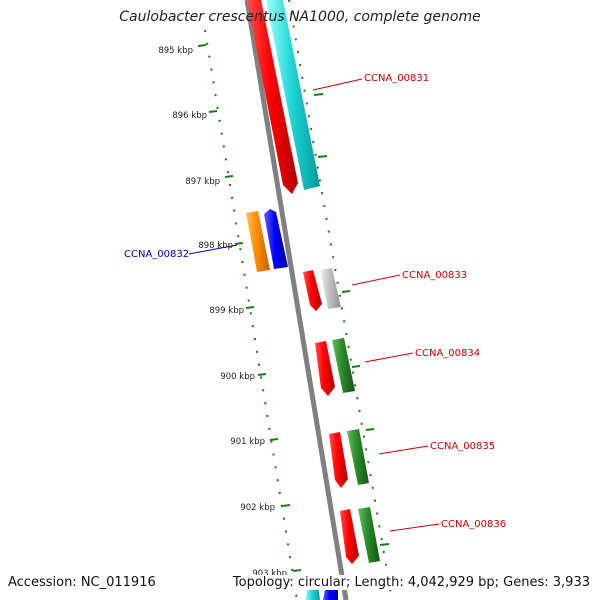  Describe the element at coordinates (237, 377) in the screenshot. I see `tick-label: 900 kbp` at that location.